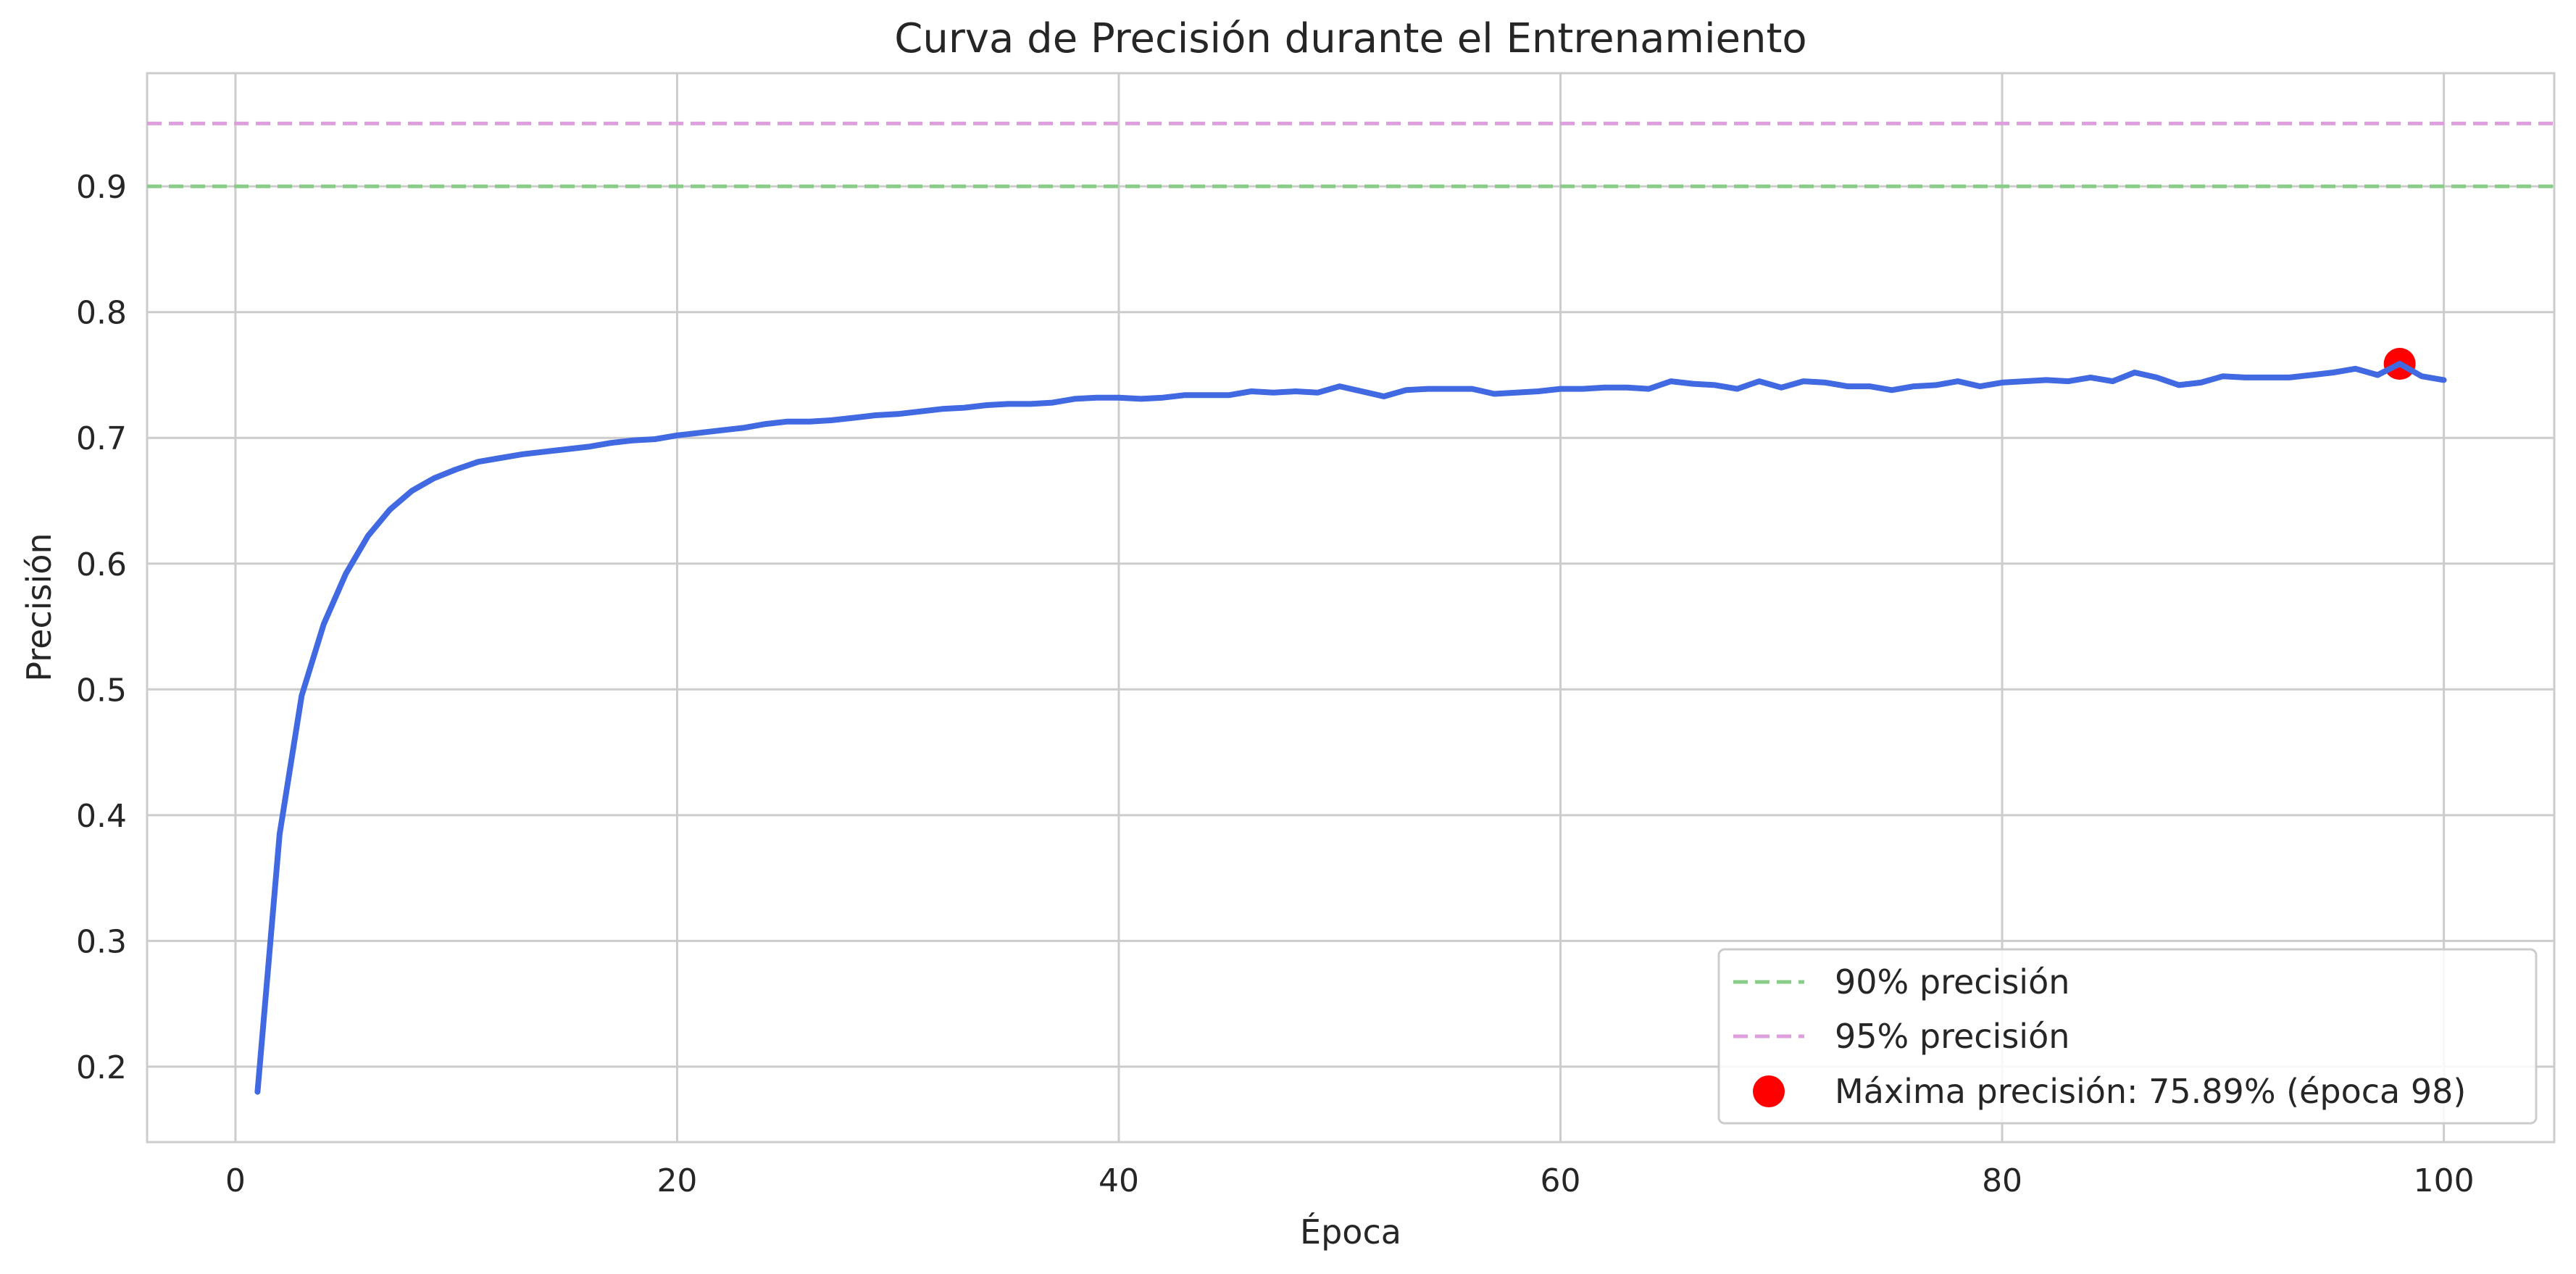  Describe the element at coordinates (1952, 982) in the screenshot. I see `legend-label-90: 90% precisión` at that location.